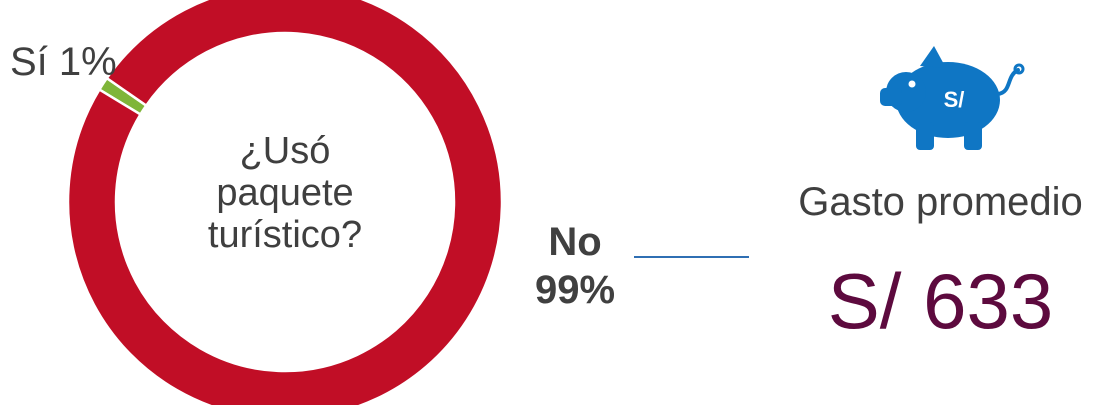 The height and width of the screenshot is (405, 1101). What do you see at coordinates (691, 257) in the screenshot?
I see `leader-line` at bounding box center [691, 257].